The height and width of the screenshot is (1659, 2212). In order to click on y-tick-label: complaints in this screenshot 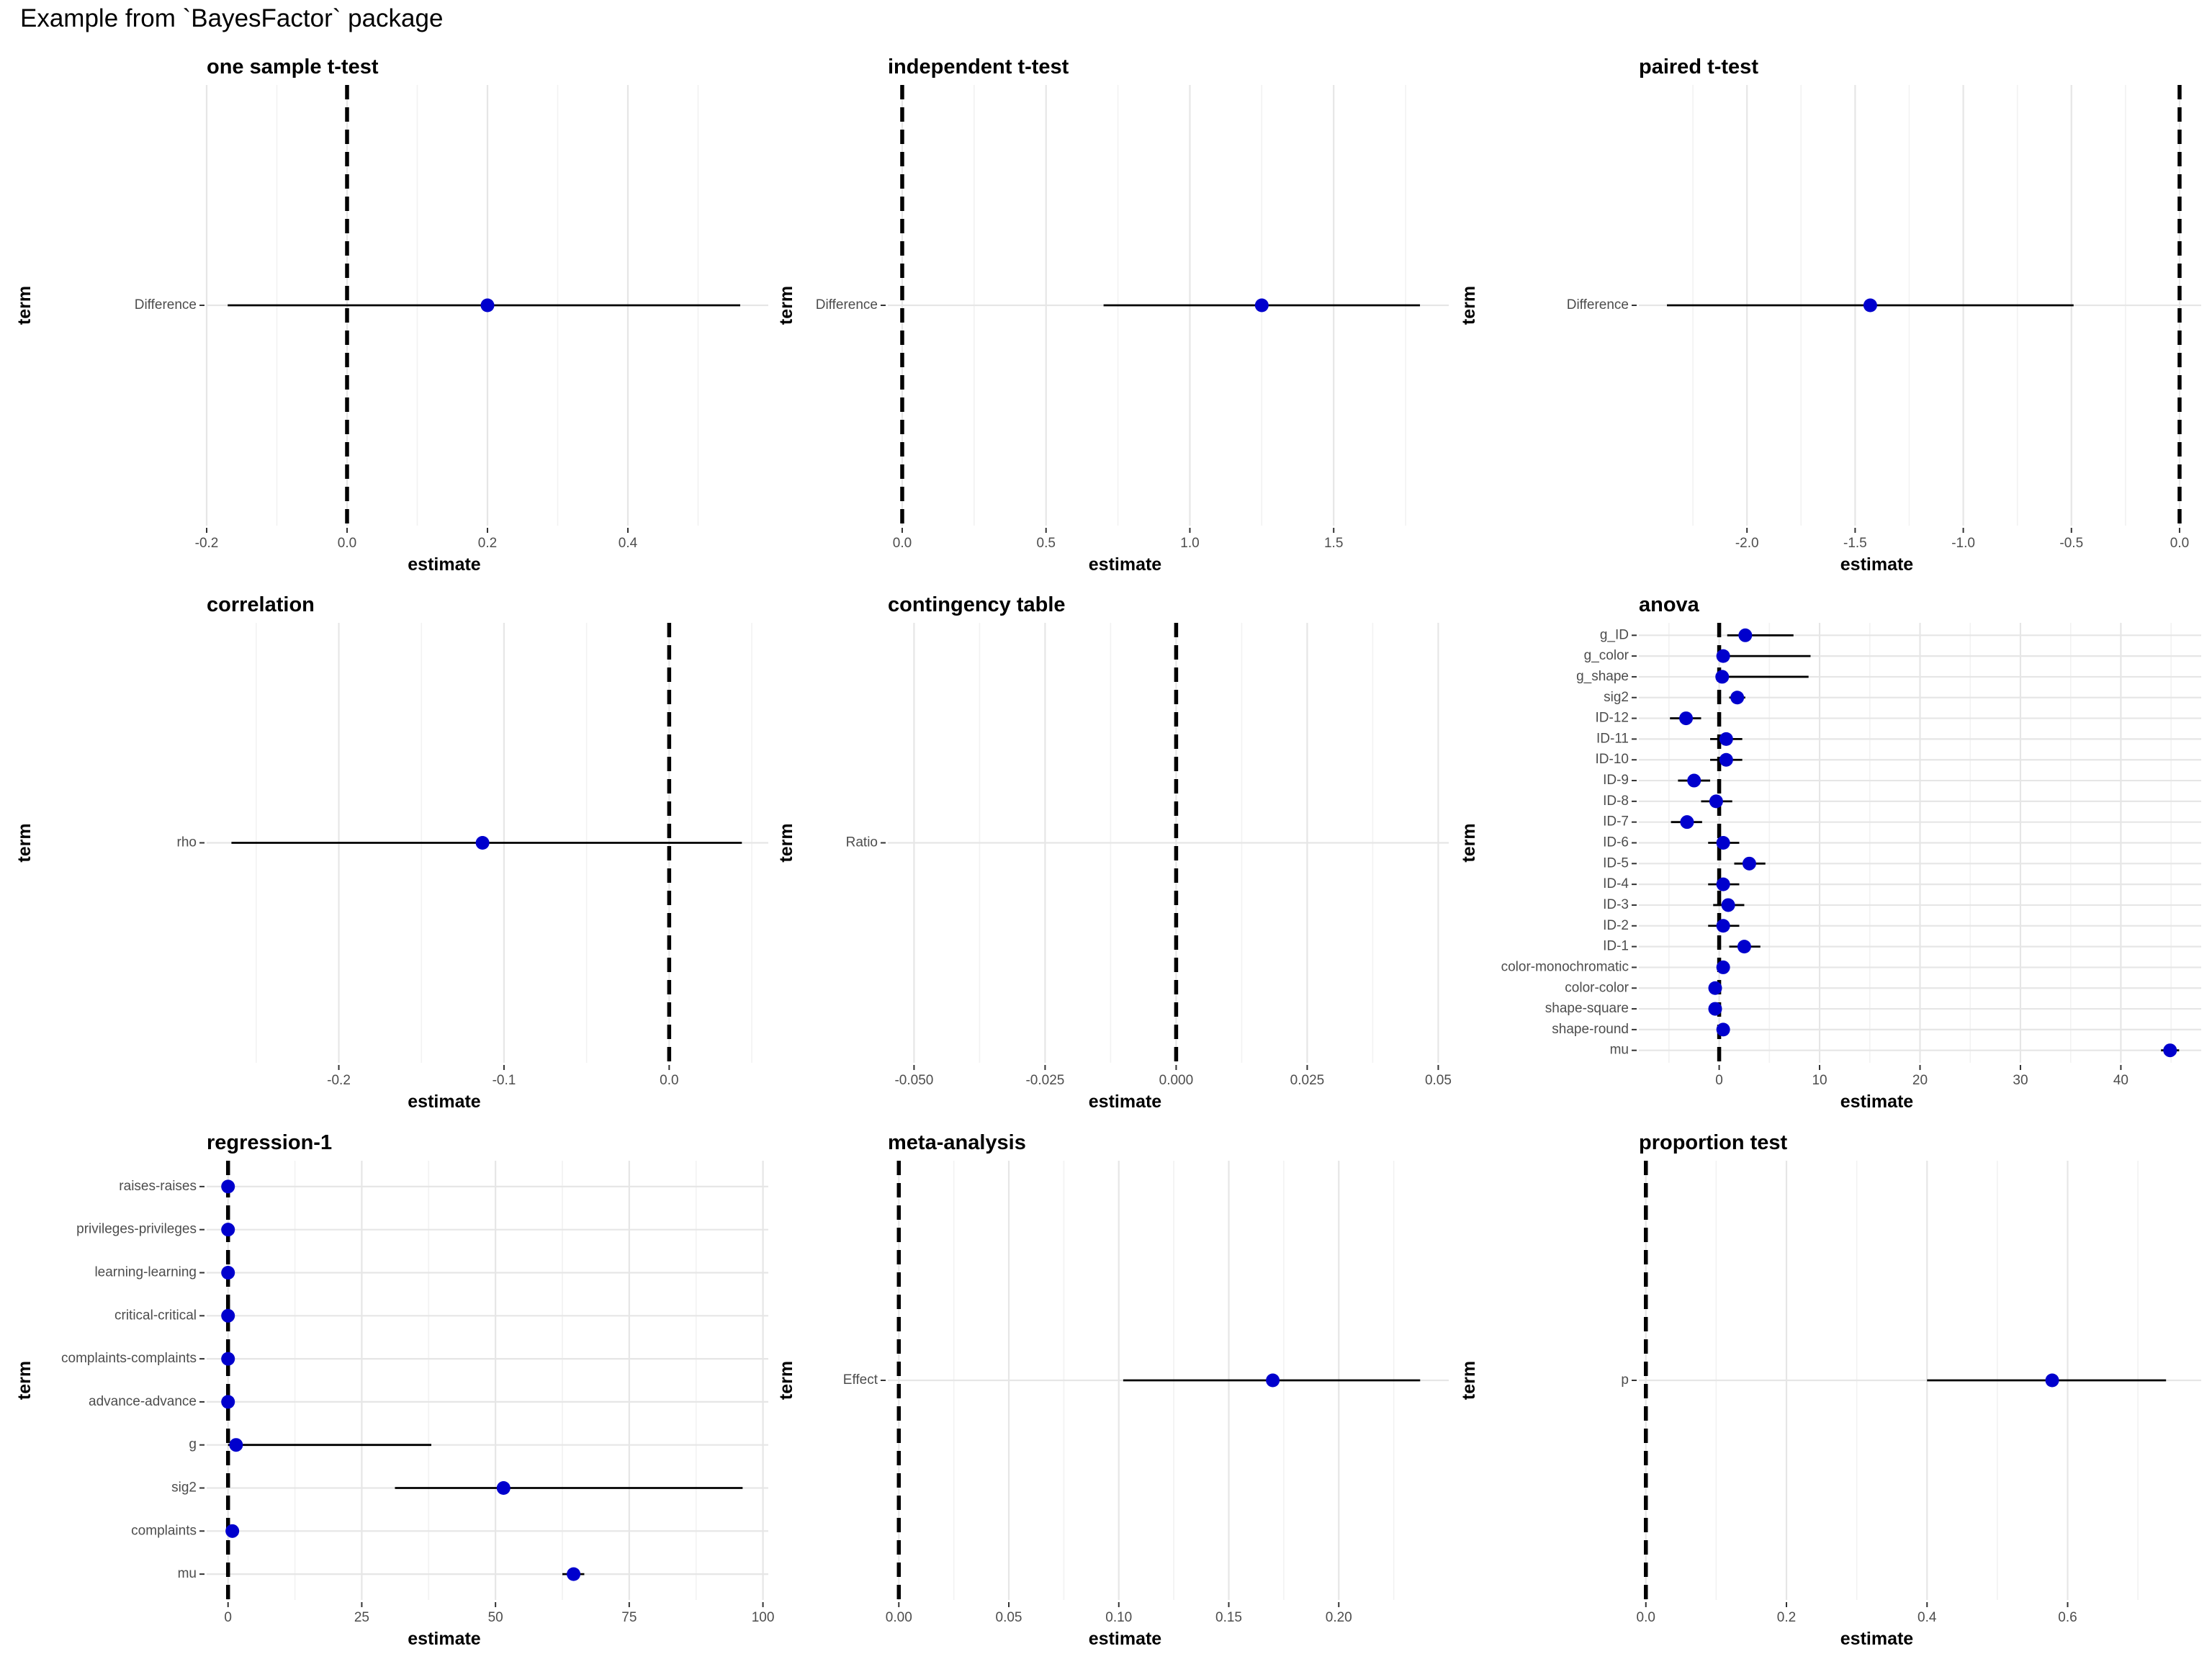, I will do `click(164, 1530)`.